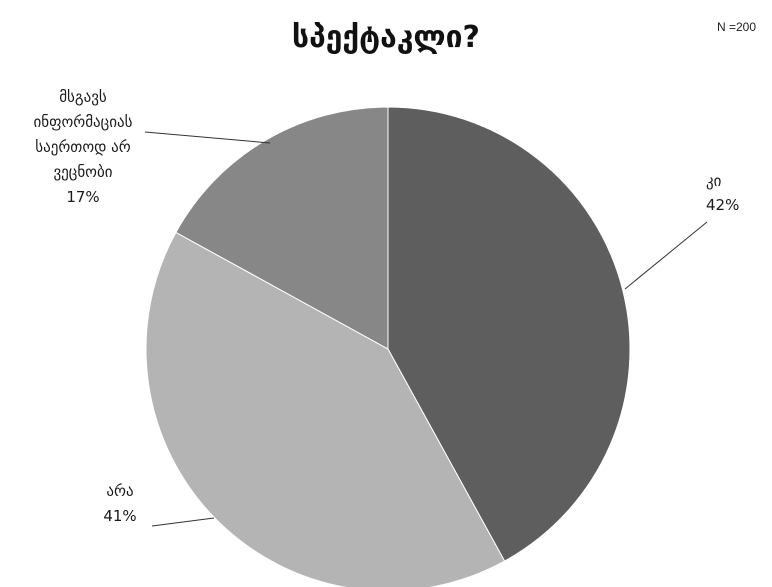  I want to click on slice-category-label-3-line-1: მსგავს, so click(83, 97).